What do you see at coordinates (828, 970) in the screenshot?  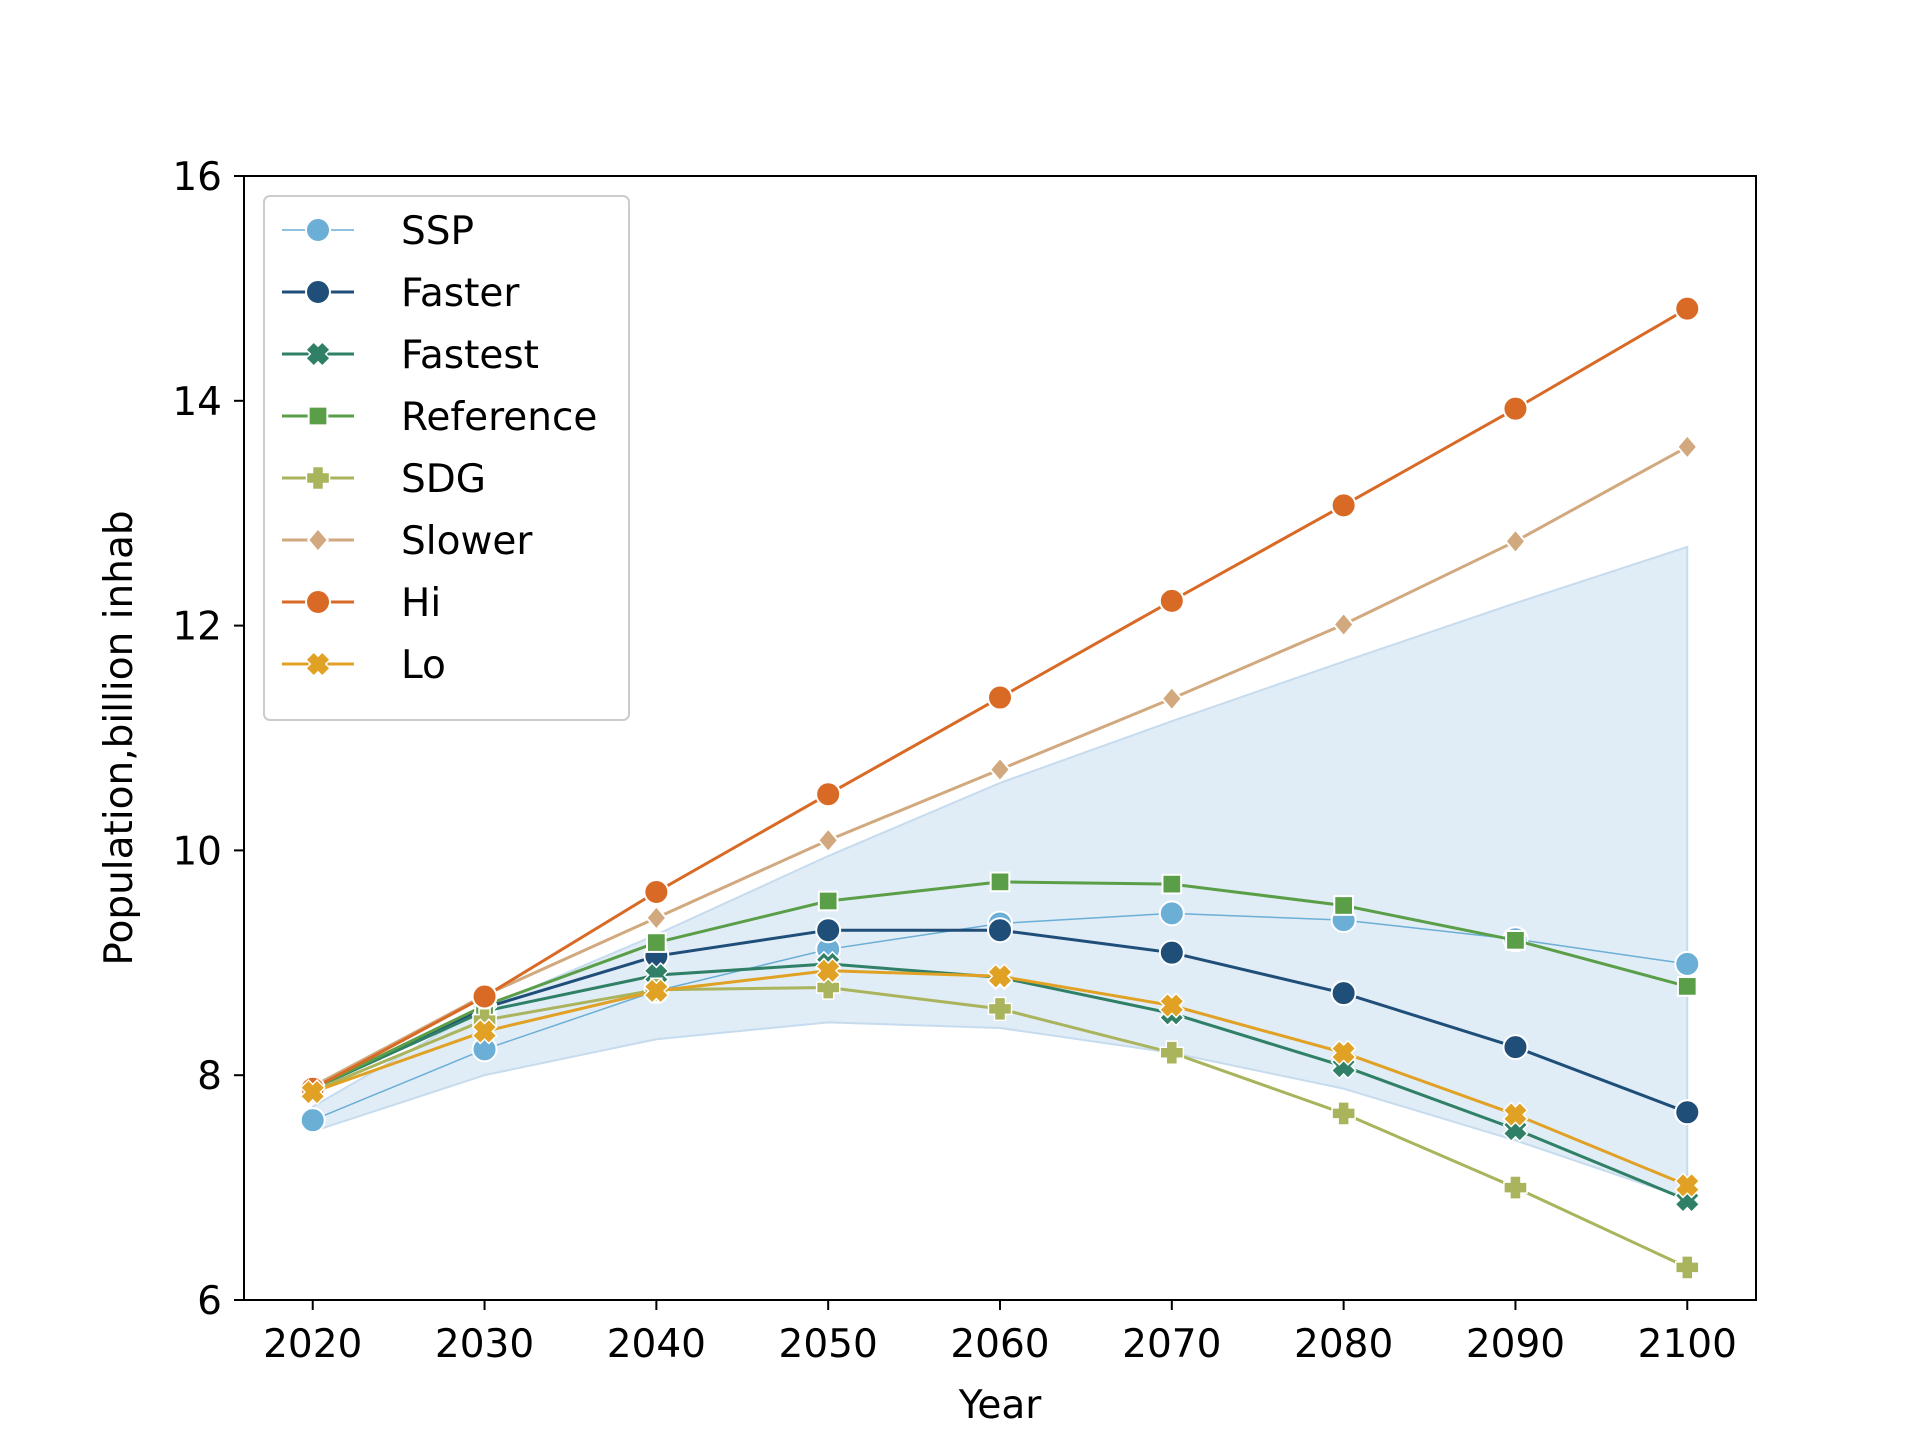 I see `data-point-lo-2050` at bounding box center [828, 970].